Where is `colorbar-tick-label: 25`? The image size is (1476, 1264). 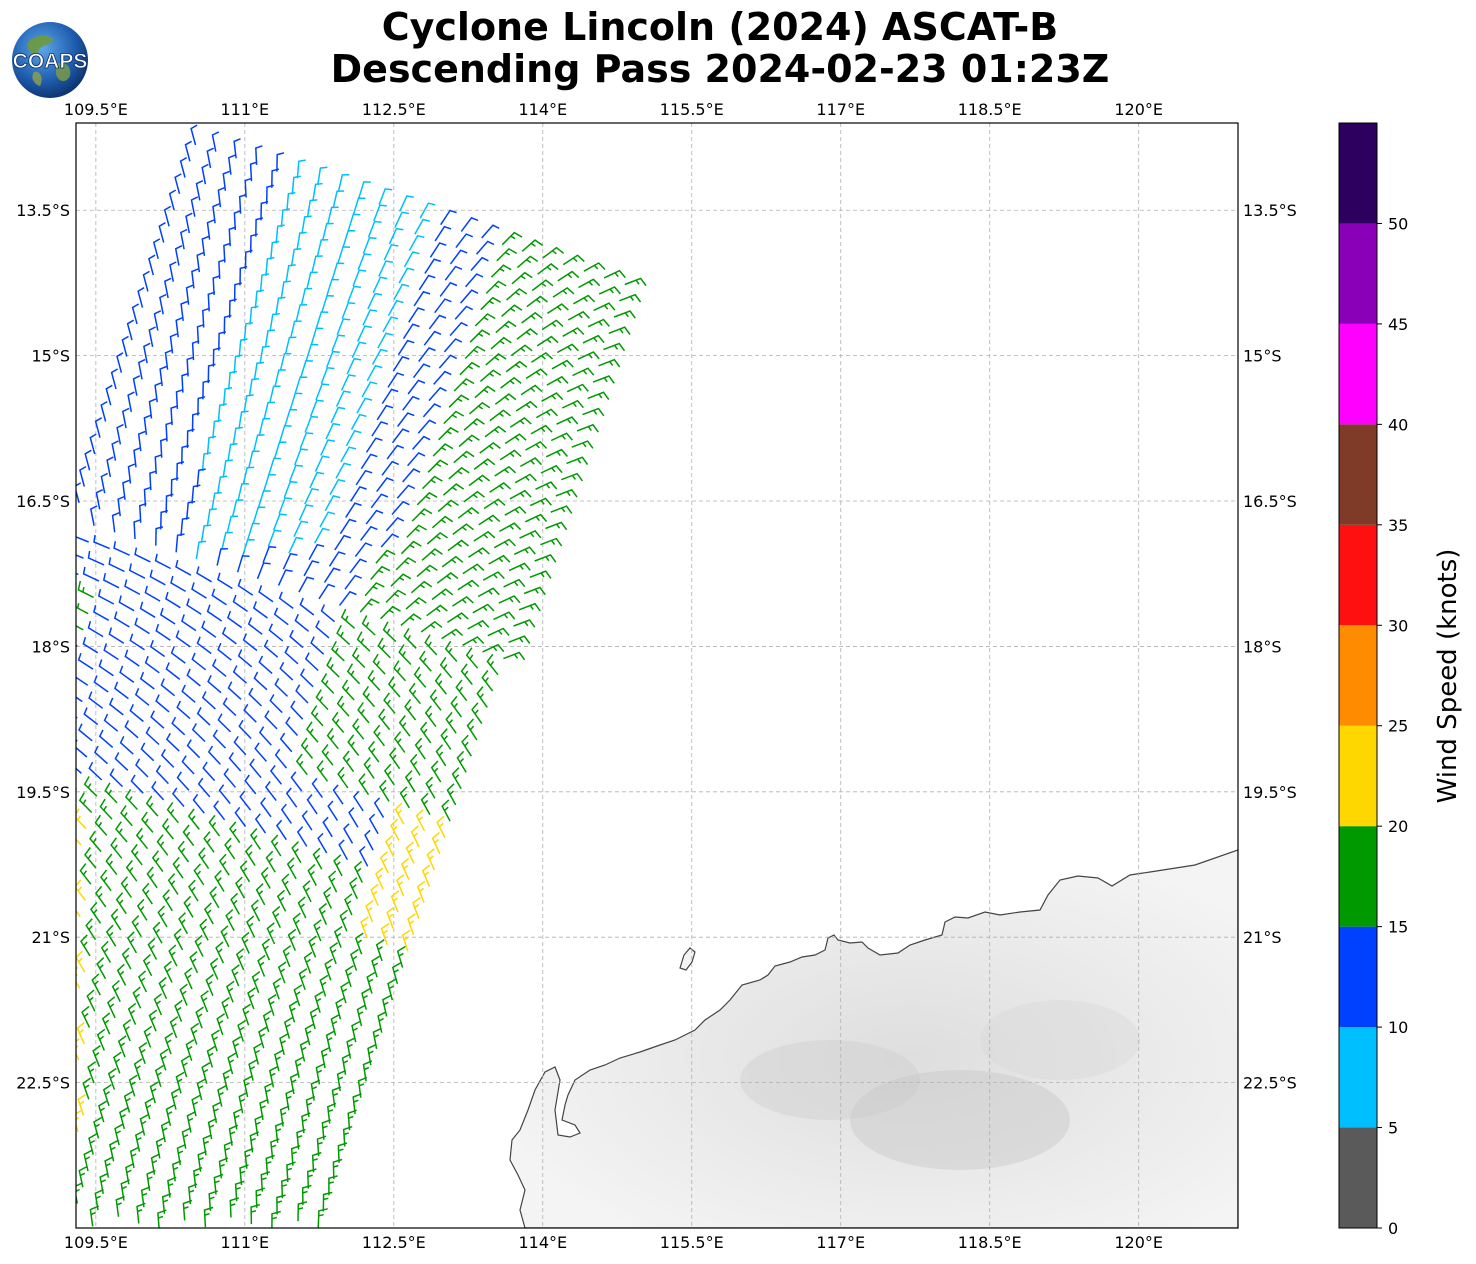
colorbar-tick-label: 25 is located at coordinates (1398, 726).